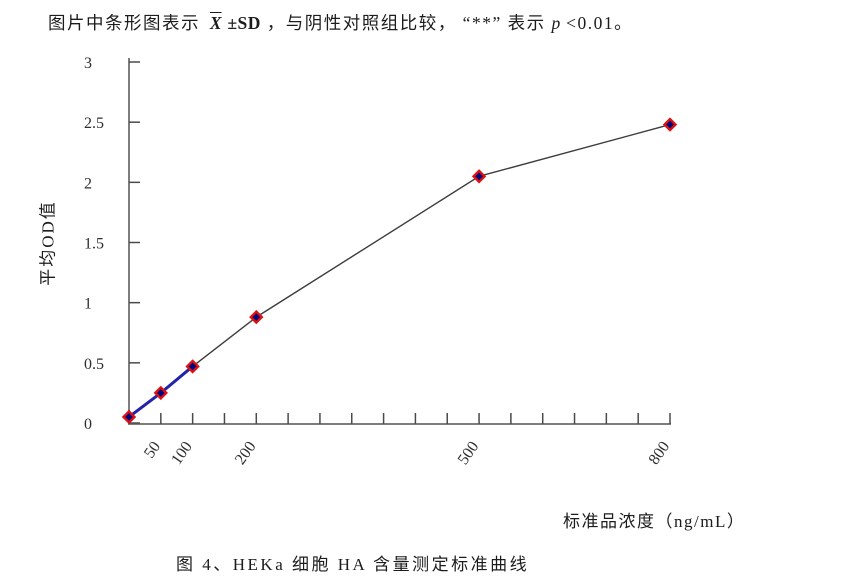 This screenshot has height=588, width=841. Describe the element at coordinates (124, 23) in the screenshot. I see `note-text-1: 图片中条形图表示` at that location.